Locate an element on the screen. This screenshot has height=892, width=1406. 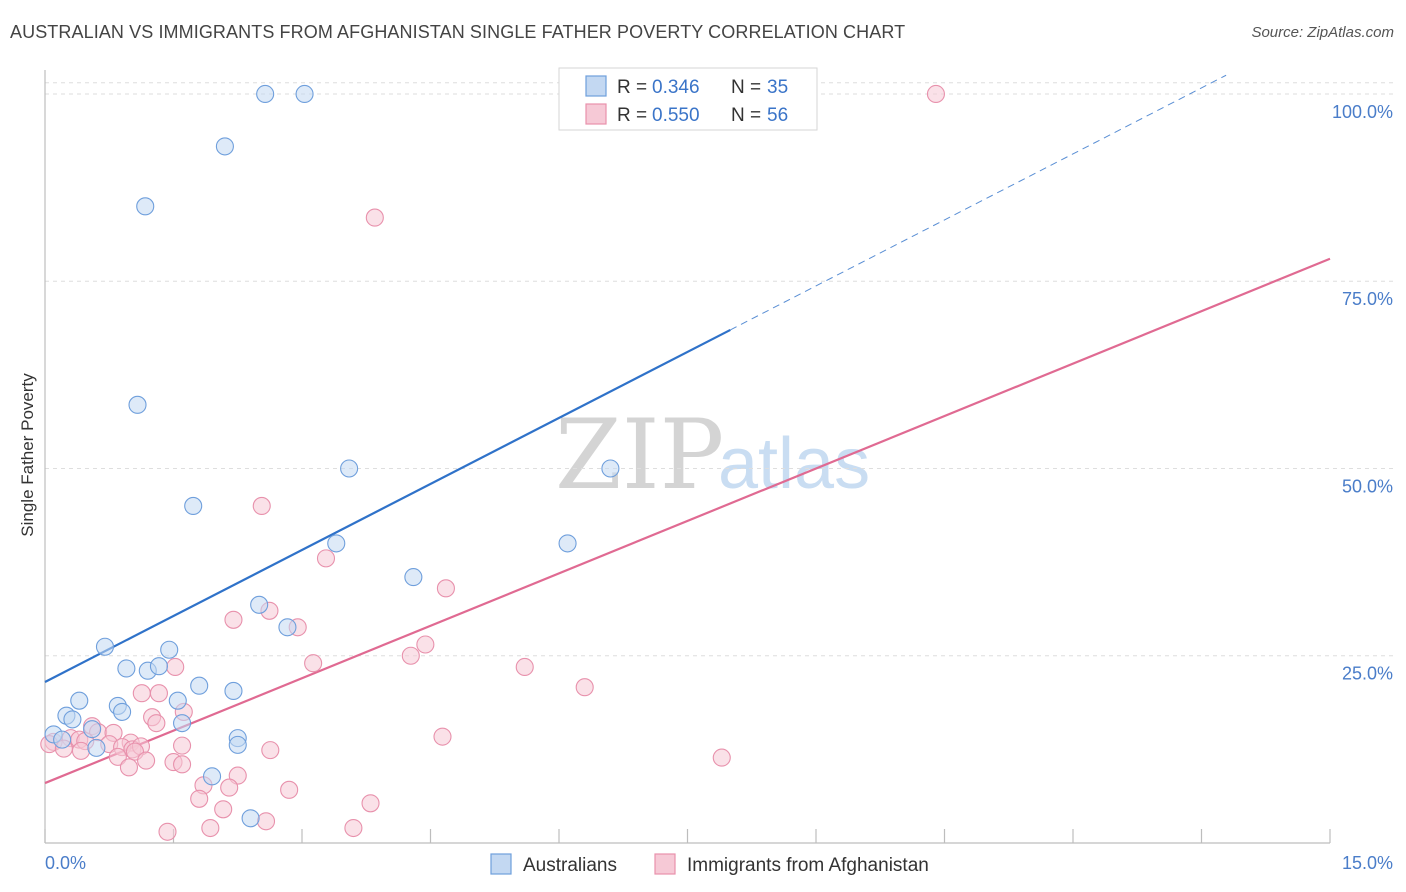
bottom-legend-swatch-afghanistan is located at coordinates (665, 864).